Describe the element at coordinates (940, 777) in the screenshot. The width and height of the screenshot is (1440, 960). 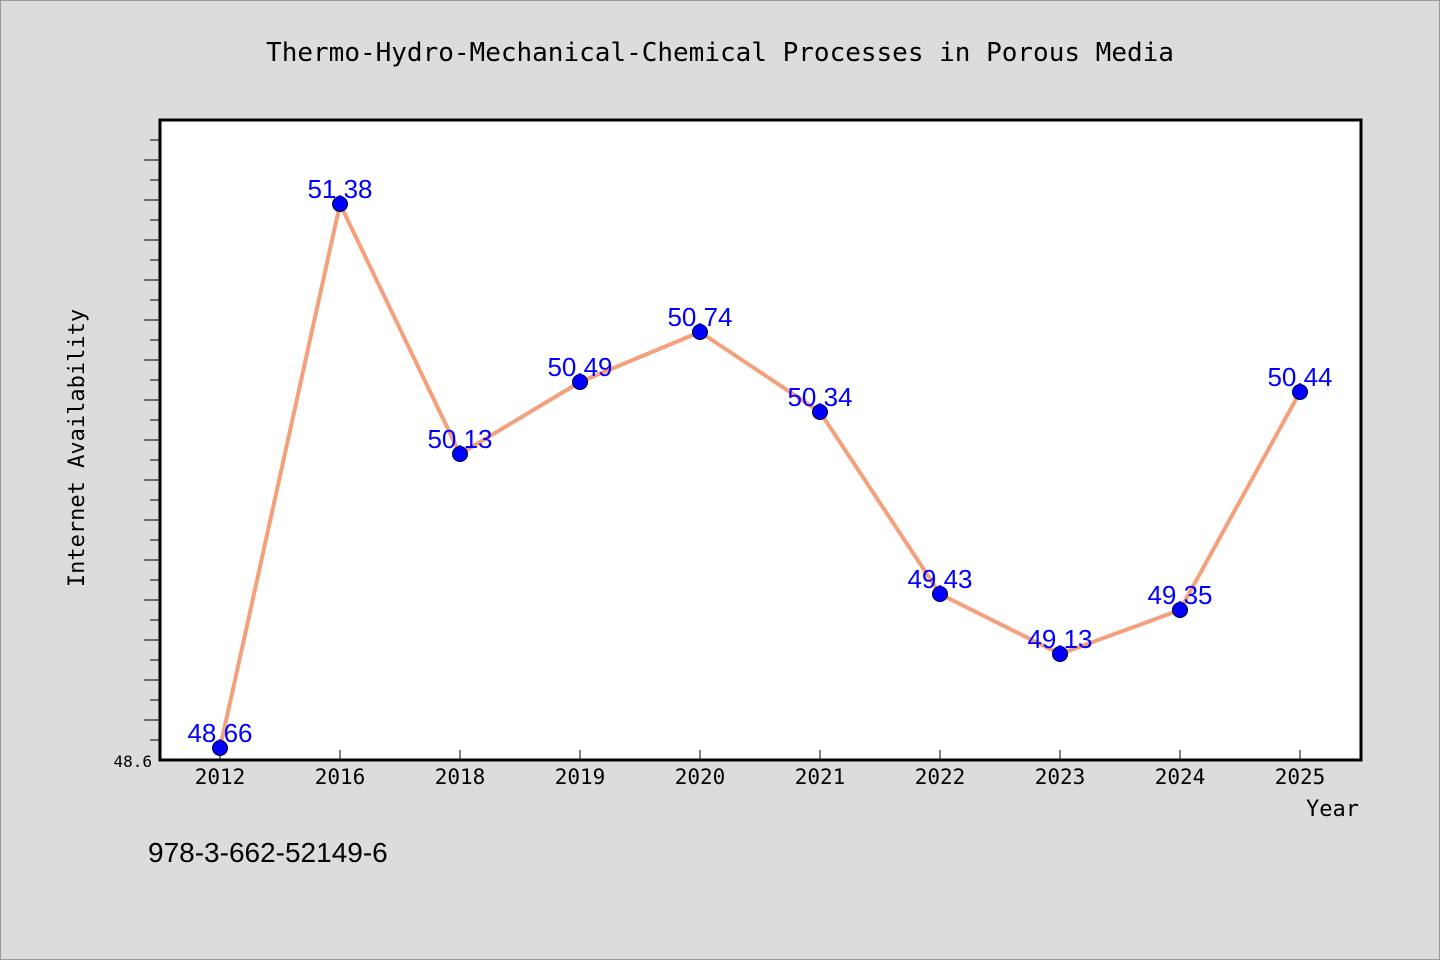
I see `x-tick-label: 2022` at that location.